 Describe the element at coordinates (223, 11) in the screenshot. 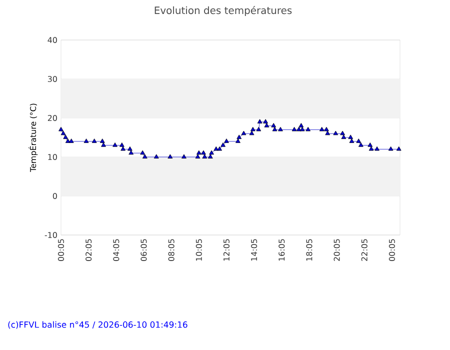

I see `chart-title: Evolution des températures` at that location.